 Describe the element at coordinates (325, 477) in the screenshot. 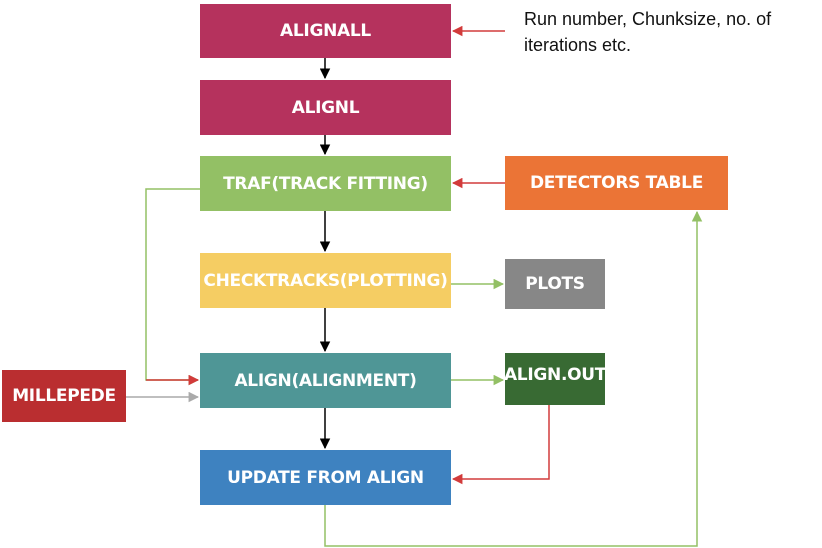

I see `update-from-align-box: UPDATE FROM ALIGN` at that location.